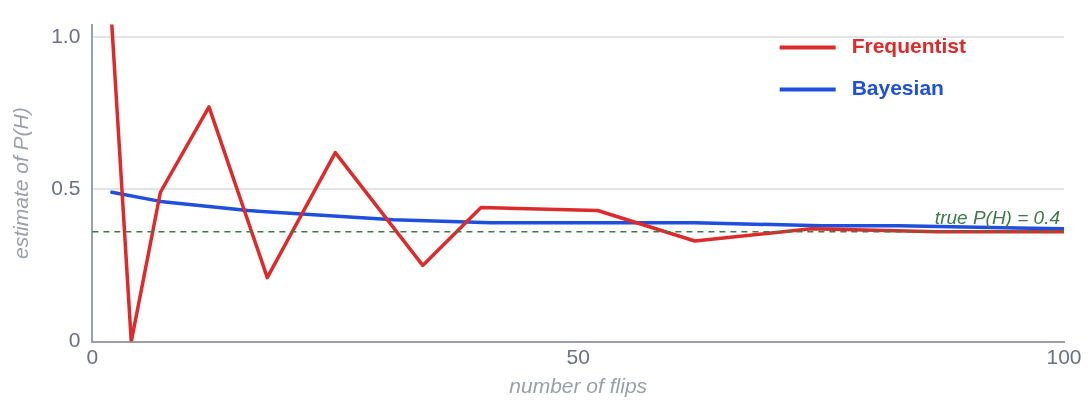 Image resolution: width=1088 pixels, height=400 pixels. I want to click on legend-label: Bayesian, so click(897, 88).